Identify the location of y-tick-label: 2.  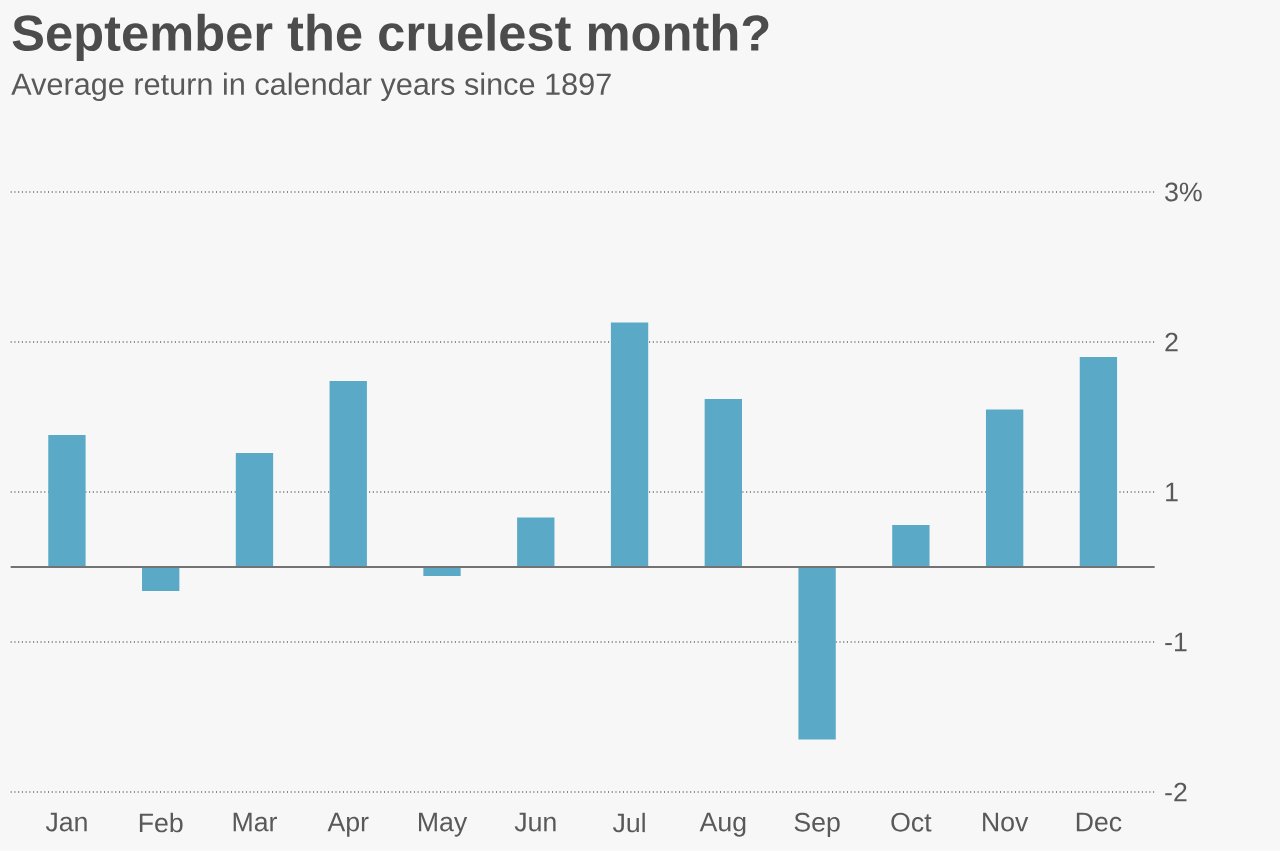
(1171, 342).